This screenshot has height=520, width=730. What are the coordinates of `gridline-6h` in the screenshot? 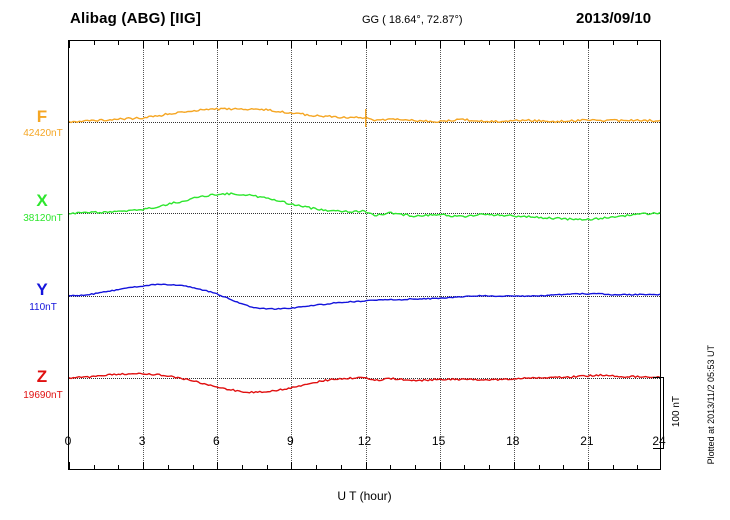 It's located at (218, 255).